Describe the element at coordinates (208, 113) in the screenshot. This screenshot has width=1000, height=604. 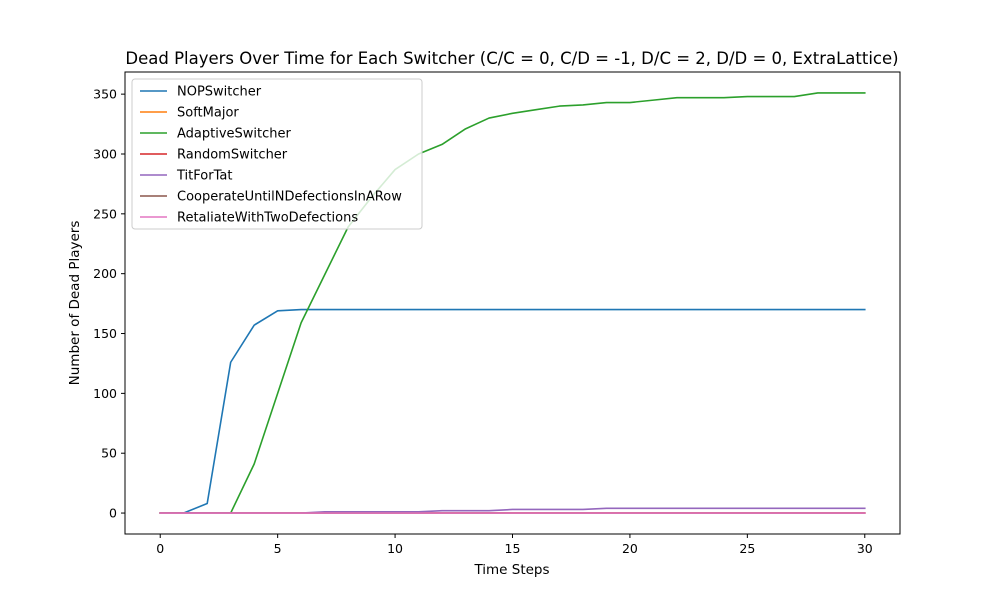
I see `legend-label: SoftMajor` at that location.